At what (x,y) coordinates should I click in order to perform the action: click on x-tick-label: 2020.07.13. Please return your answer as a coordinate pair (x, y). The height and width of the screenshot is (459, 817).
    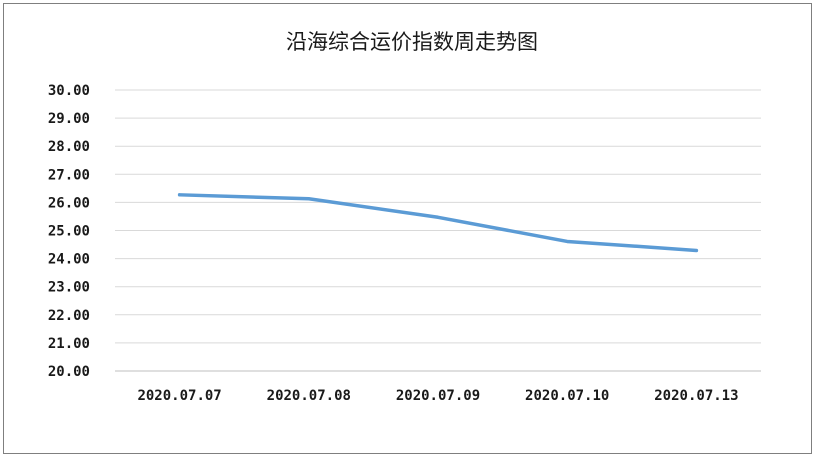
    Looking at the image, I should click on (696, 396).